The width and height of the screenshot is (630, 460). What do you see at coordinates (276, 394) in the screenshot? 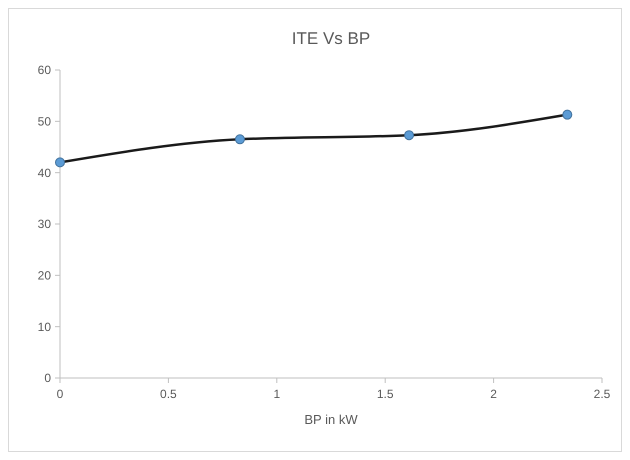
I see `x-tick-label: 1` at bounding box center [276, 394].